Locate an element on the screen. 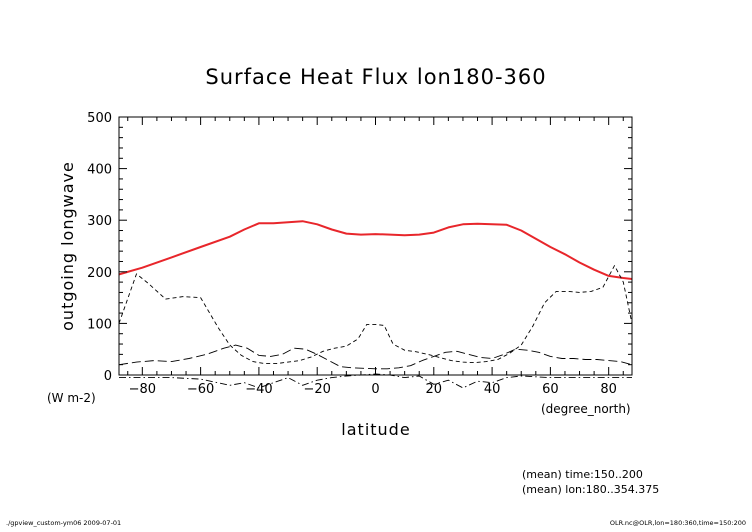 This screenshot has height=532, width=752. y-axis-label: outgoing longwave is located at coordinates (67, 246).